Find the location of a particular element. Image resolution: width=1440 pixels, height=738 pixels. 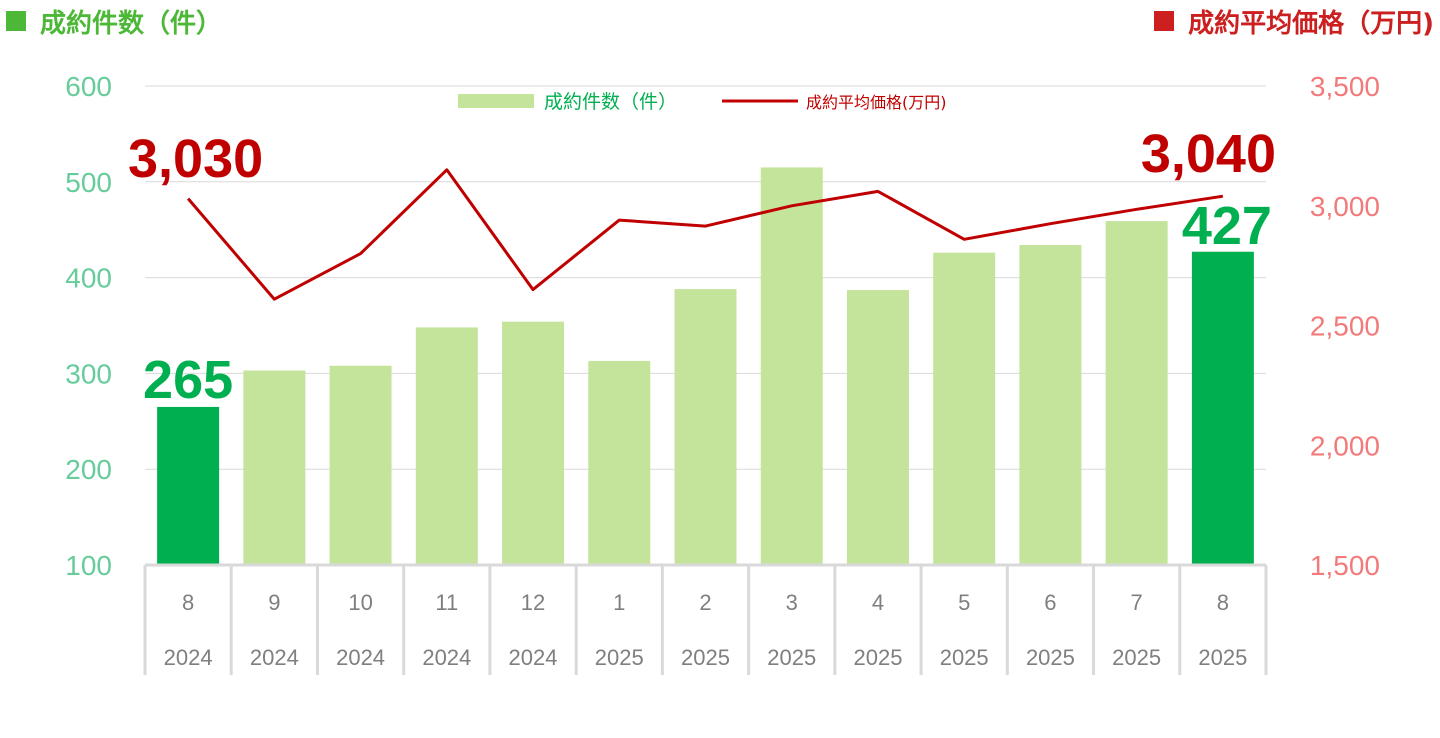

right-y-tick-label: 2,500 is located at coordinates (1345, 326).